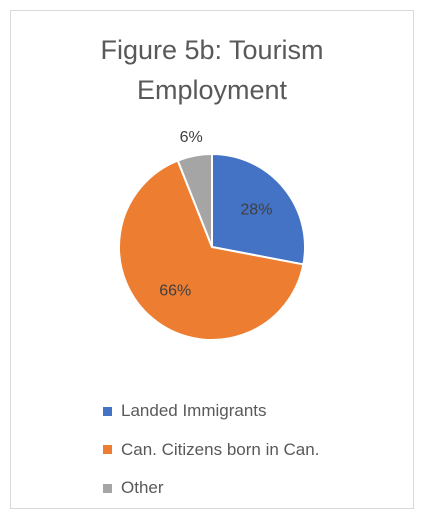 The height and width of the screenshot is (521, 426). What do you see at coordinates (212, 70) in the screenshot?
I see `chart-title: Figure 5b: Tourism Employment` at bounding box center [212, 70].